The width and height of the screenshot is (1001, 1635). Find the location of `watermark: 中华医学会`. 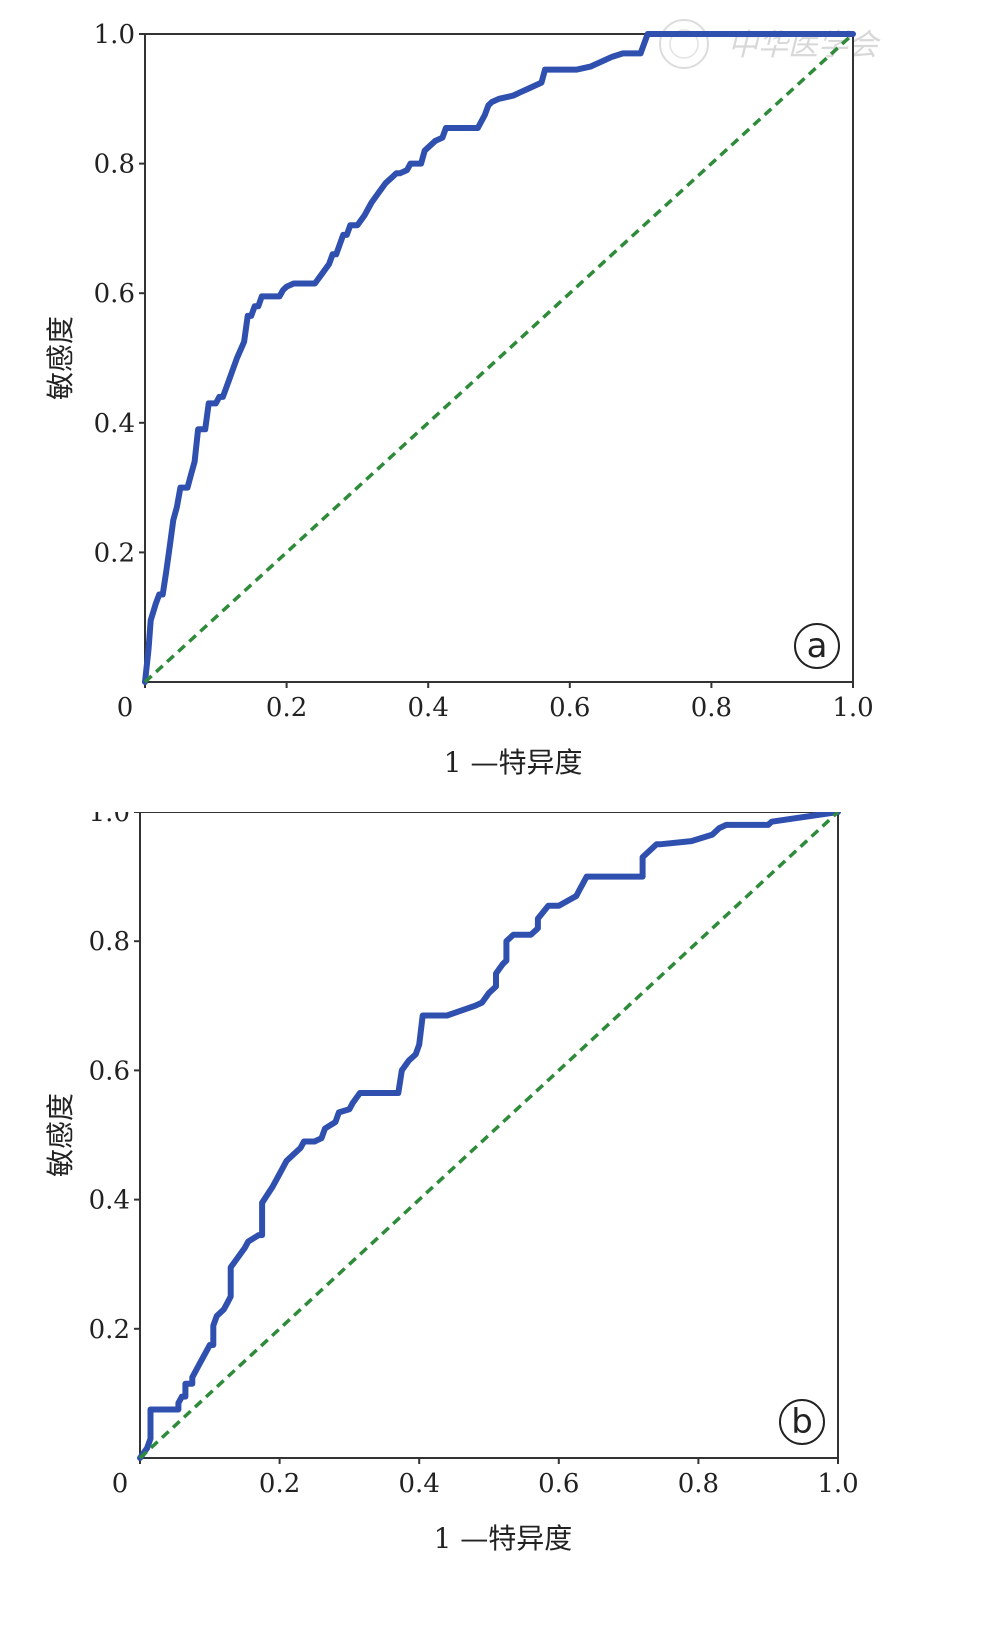

watermark: 中华医学会 is located at coordinates (770, 44).